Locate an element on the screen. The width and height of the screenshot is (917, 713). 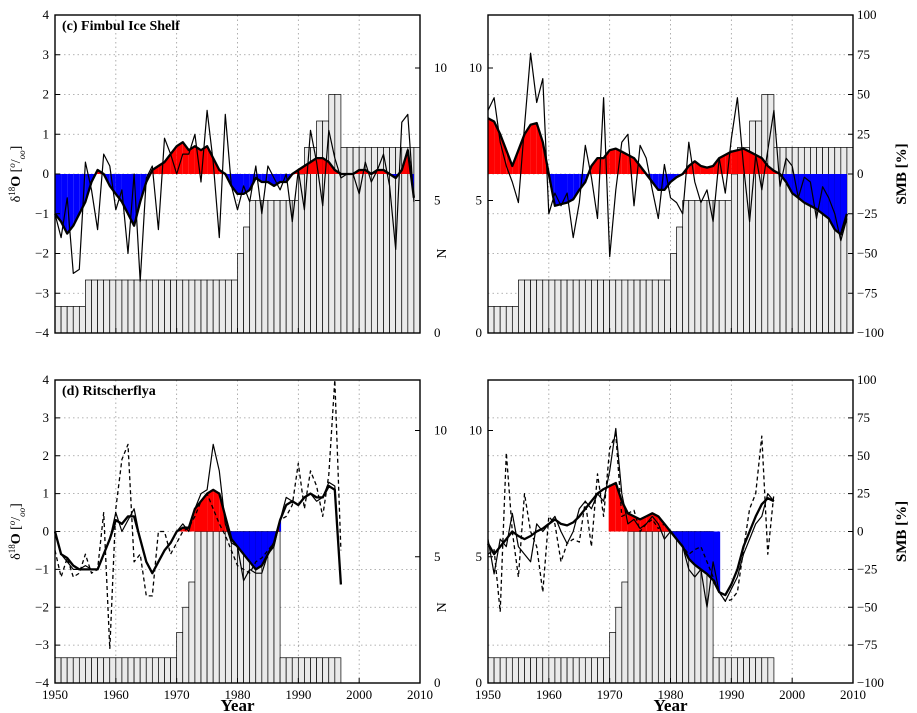
c-right-ytick-label: −25 is located at coordinates (867, 213).